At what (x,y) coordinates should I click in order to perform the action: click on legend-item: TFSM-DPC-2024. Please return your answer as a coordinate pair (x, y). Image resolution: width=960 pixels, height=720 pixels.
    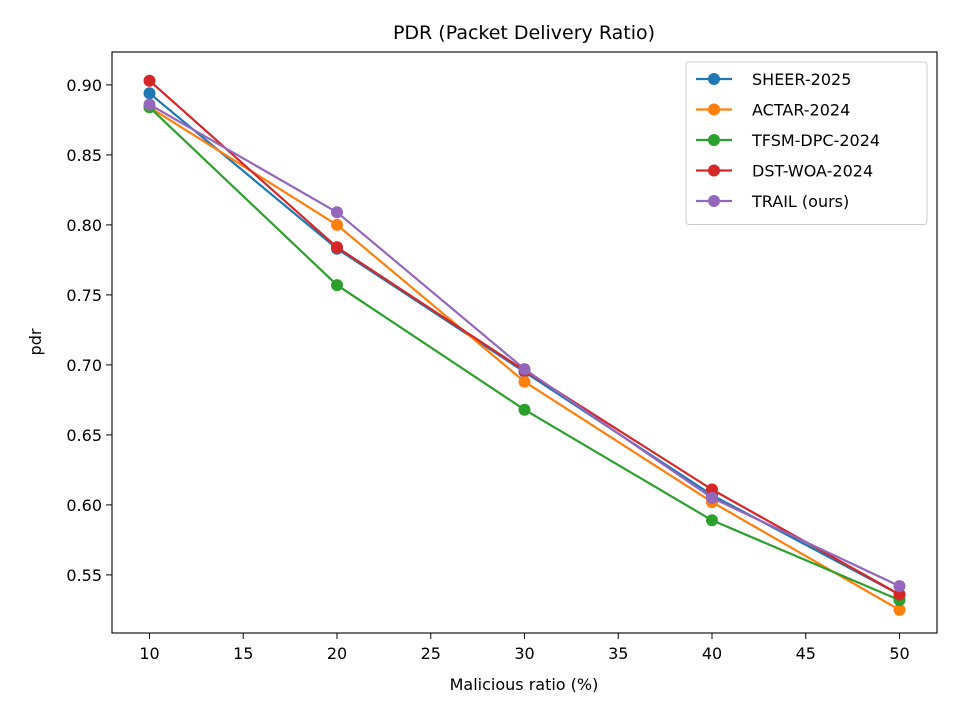
    Looking at the image, I should click on (788, 140).